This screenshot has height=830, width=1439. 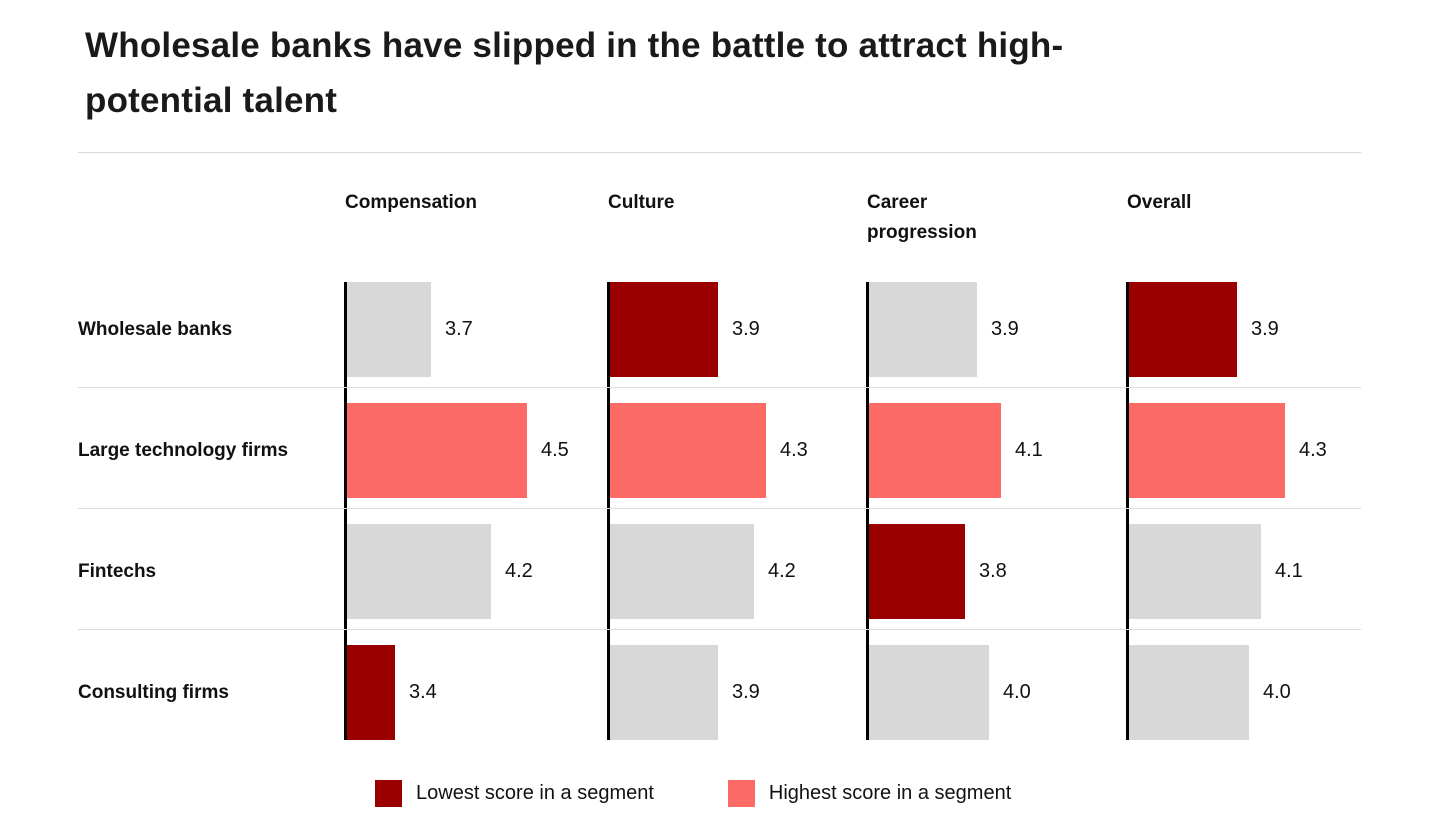 What do you see at coordinates (475, 342) in the screenshot?
I see `bar-cell: 3.7` at bounding box center [475, 342].